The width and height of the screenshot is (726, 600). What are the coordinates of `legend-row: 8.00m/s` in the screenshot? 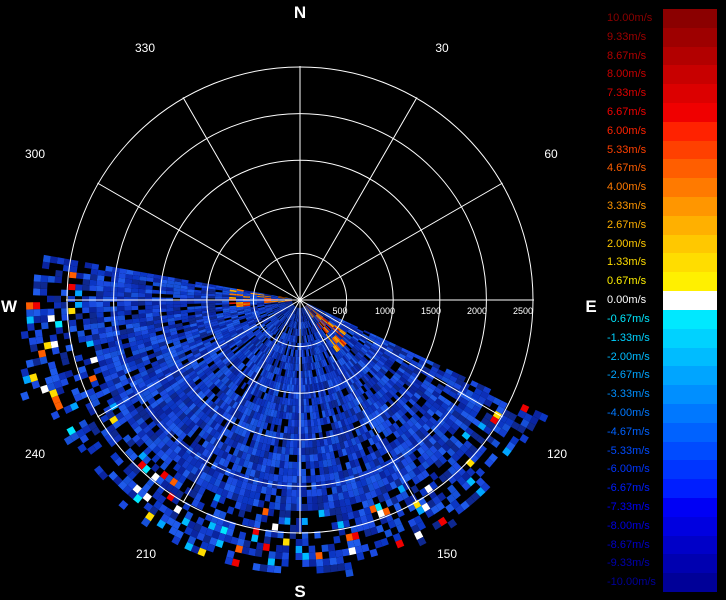 It's located at (662, 75).